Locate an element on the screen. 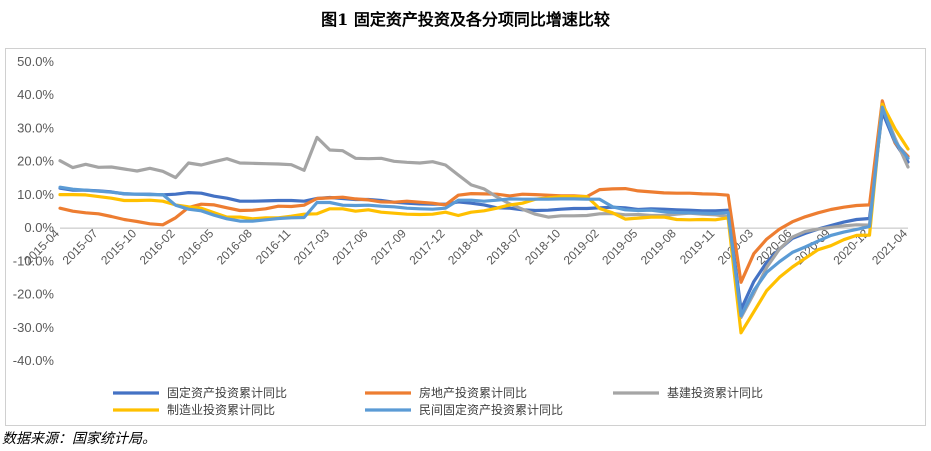 This screenshot has height=451, width=931. y-tick-label: -30.0% is located at coordinates (34, 327).